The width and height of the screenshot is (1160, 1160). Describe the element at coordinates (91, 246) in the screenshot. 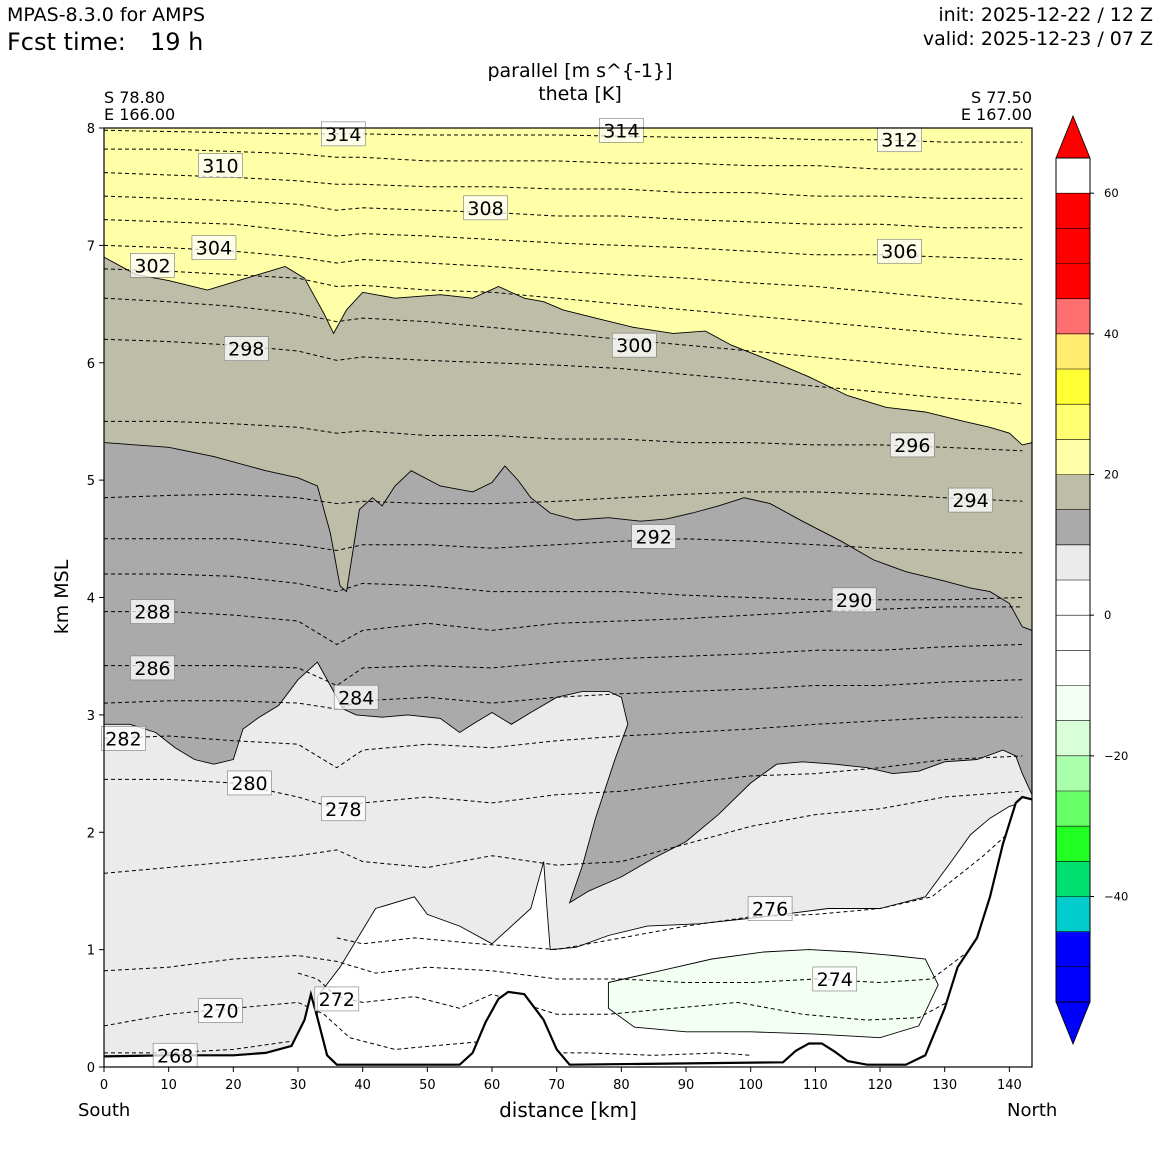

I see `y-tick-label: 7` at that location.